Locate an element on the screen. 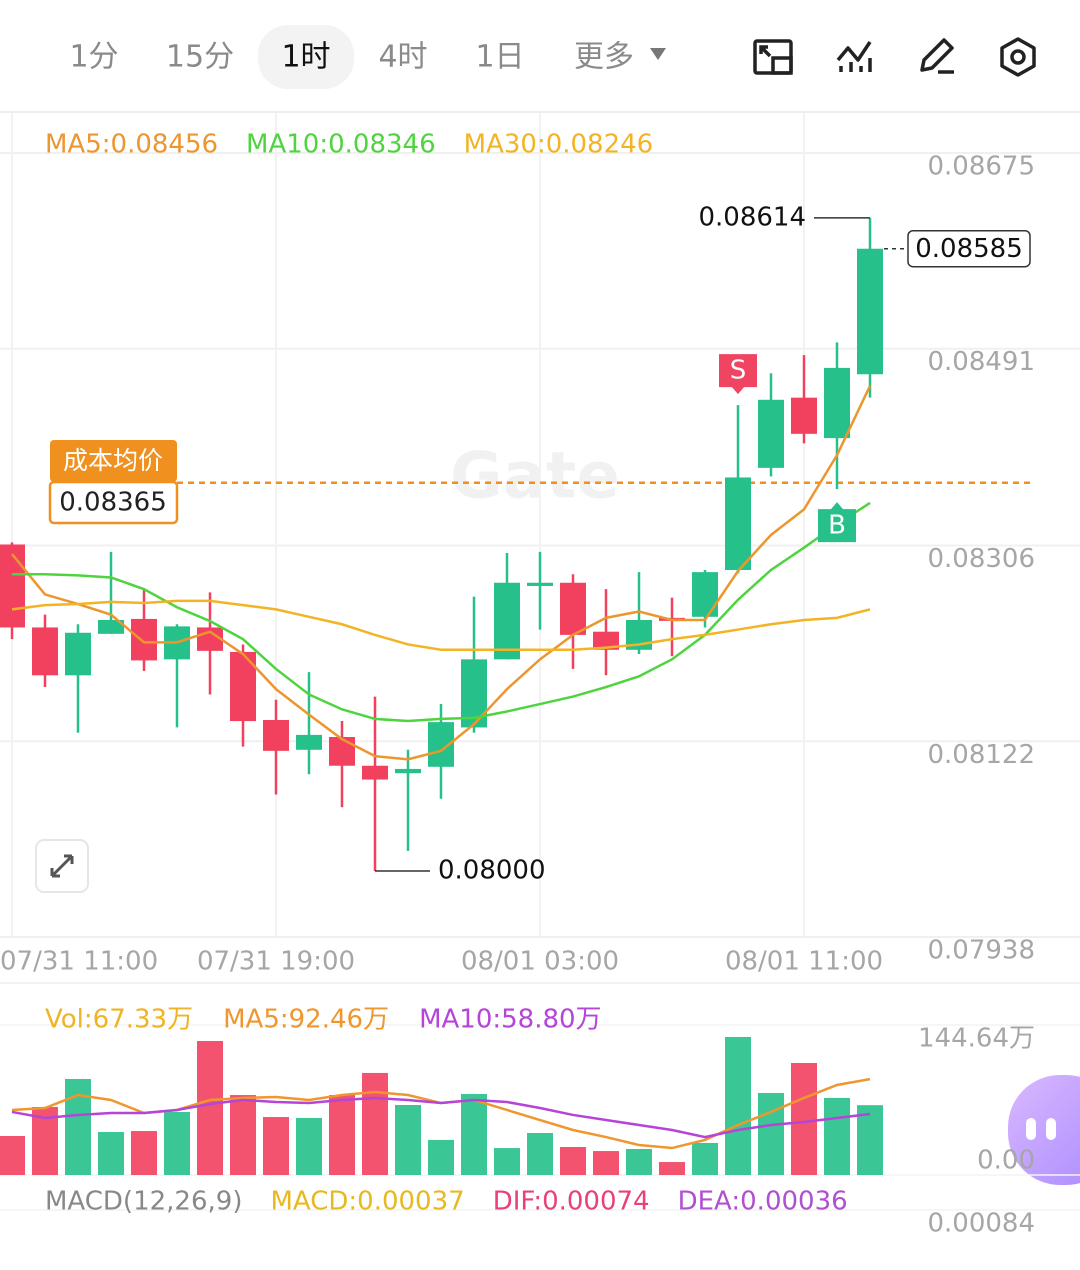  expand-button is located at coordinates (62, 866).